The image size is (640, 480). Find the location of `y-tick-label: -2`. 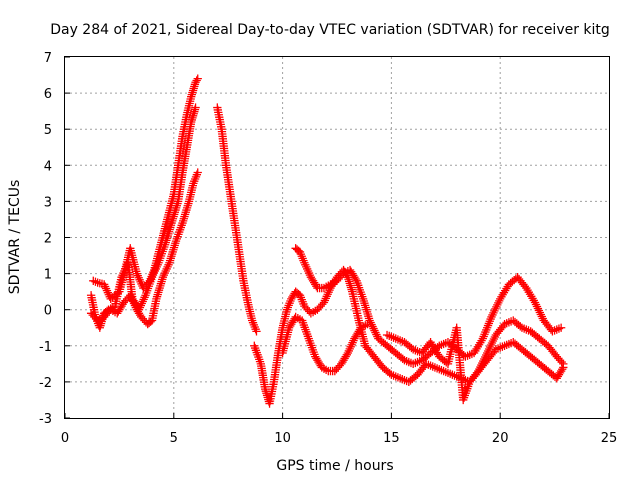

y-tick-label: -2 is located at coordinates (45, 383).